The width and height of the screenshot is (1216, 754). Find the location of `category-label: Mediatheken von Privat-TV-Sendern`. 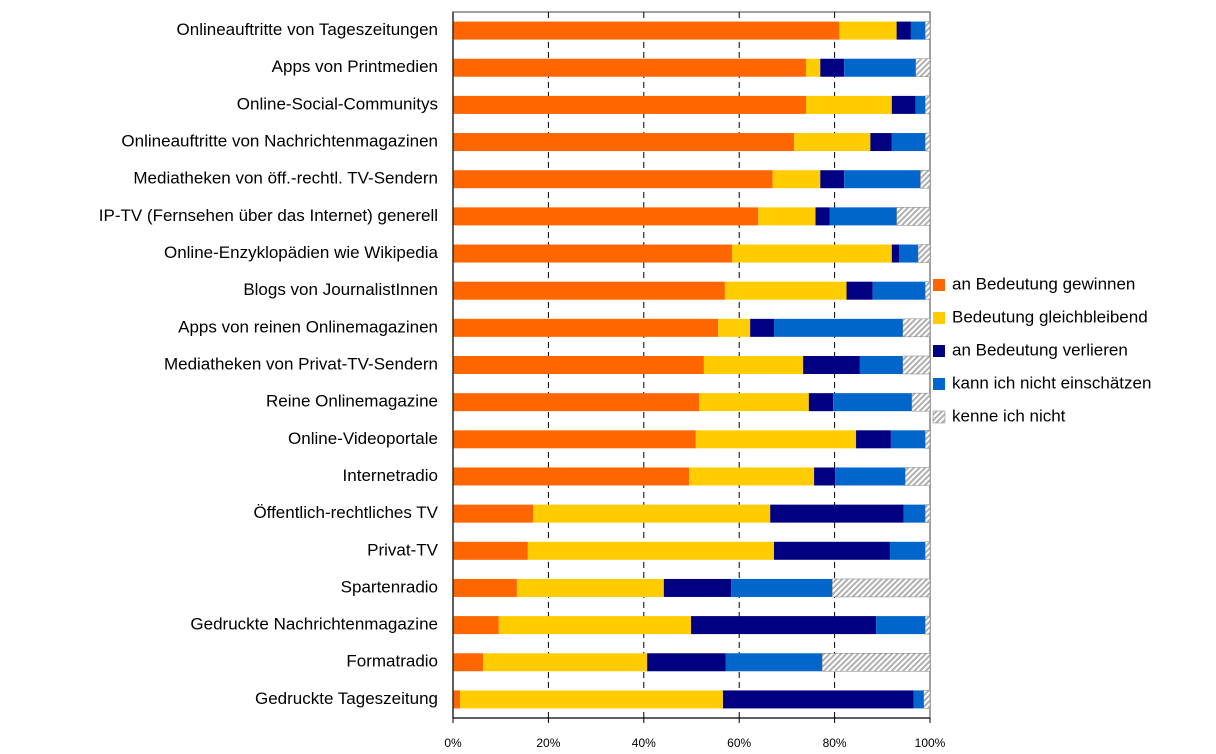

category-label: Mediatheken von Privat-TV-Sendern is located at coordinates (301, 363).